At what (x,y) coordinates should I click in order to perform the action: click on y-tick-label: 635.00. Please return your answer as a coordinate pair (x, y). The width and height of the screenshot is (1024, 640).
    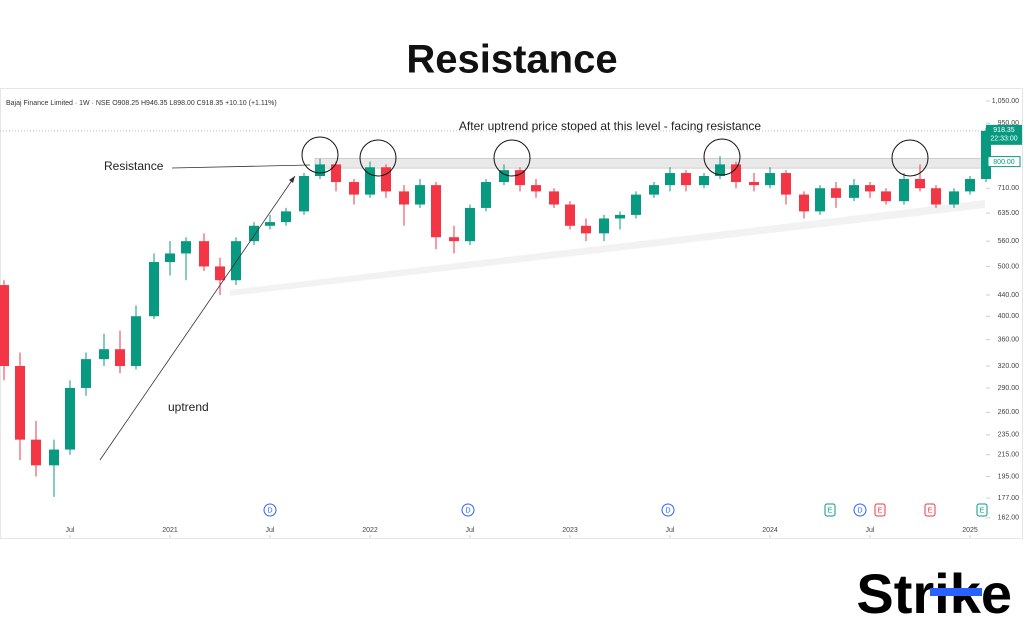
    Looking at the image, I should click on (1009, 213).